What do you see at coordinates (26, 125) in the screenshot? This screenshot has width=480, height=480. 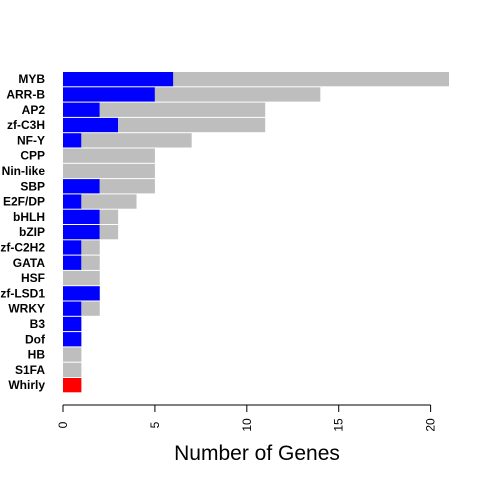 I see `category-label-zf-c3h: zf-C3H` at bounding box center [26, 125].